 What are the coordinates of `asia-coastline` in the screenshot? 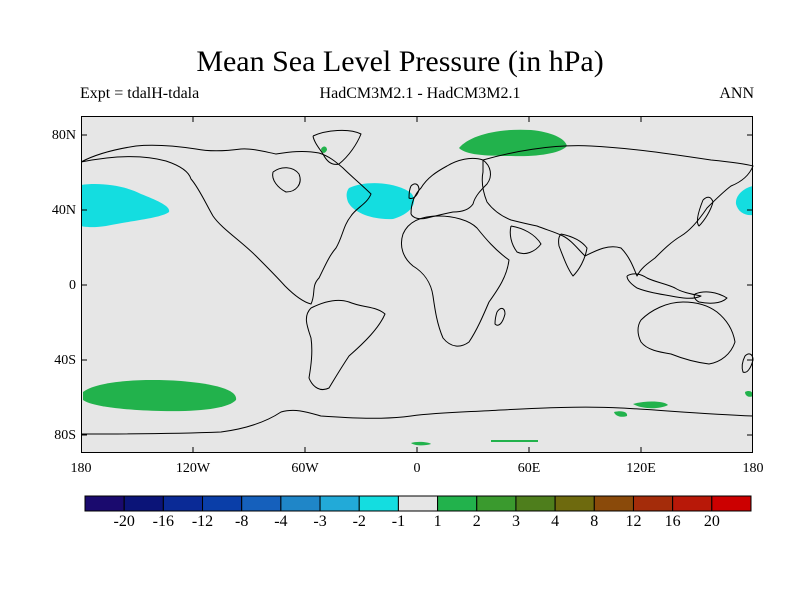 It's located at (617, 211).